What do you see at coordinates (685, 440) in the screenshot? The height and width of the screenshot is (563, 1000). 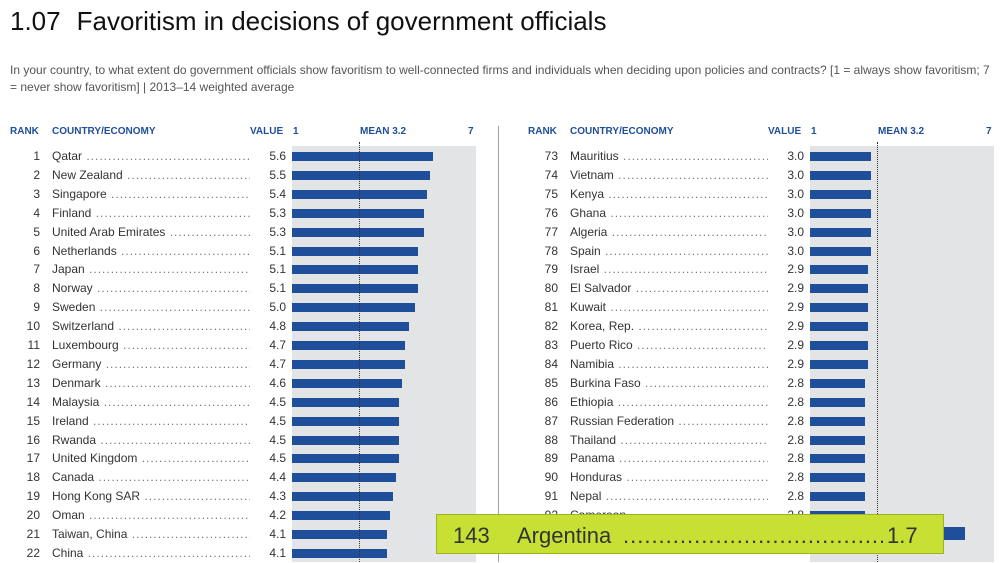 I see `row-country: Thailand` at bounding box center [685, 440].